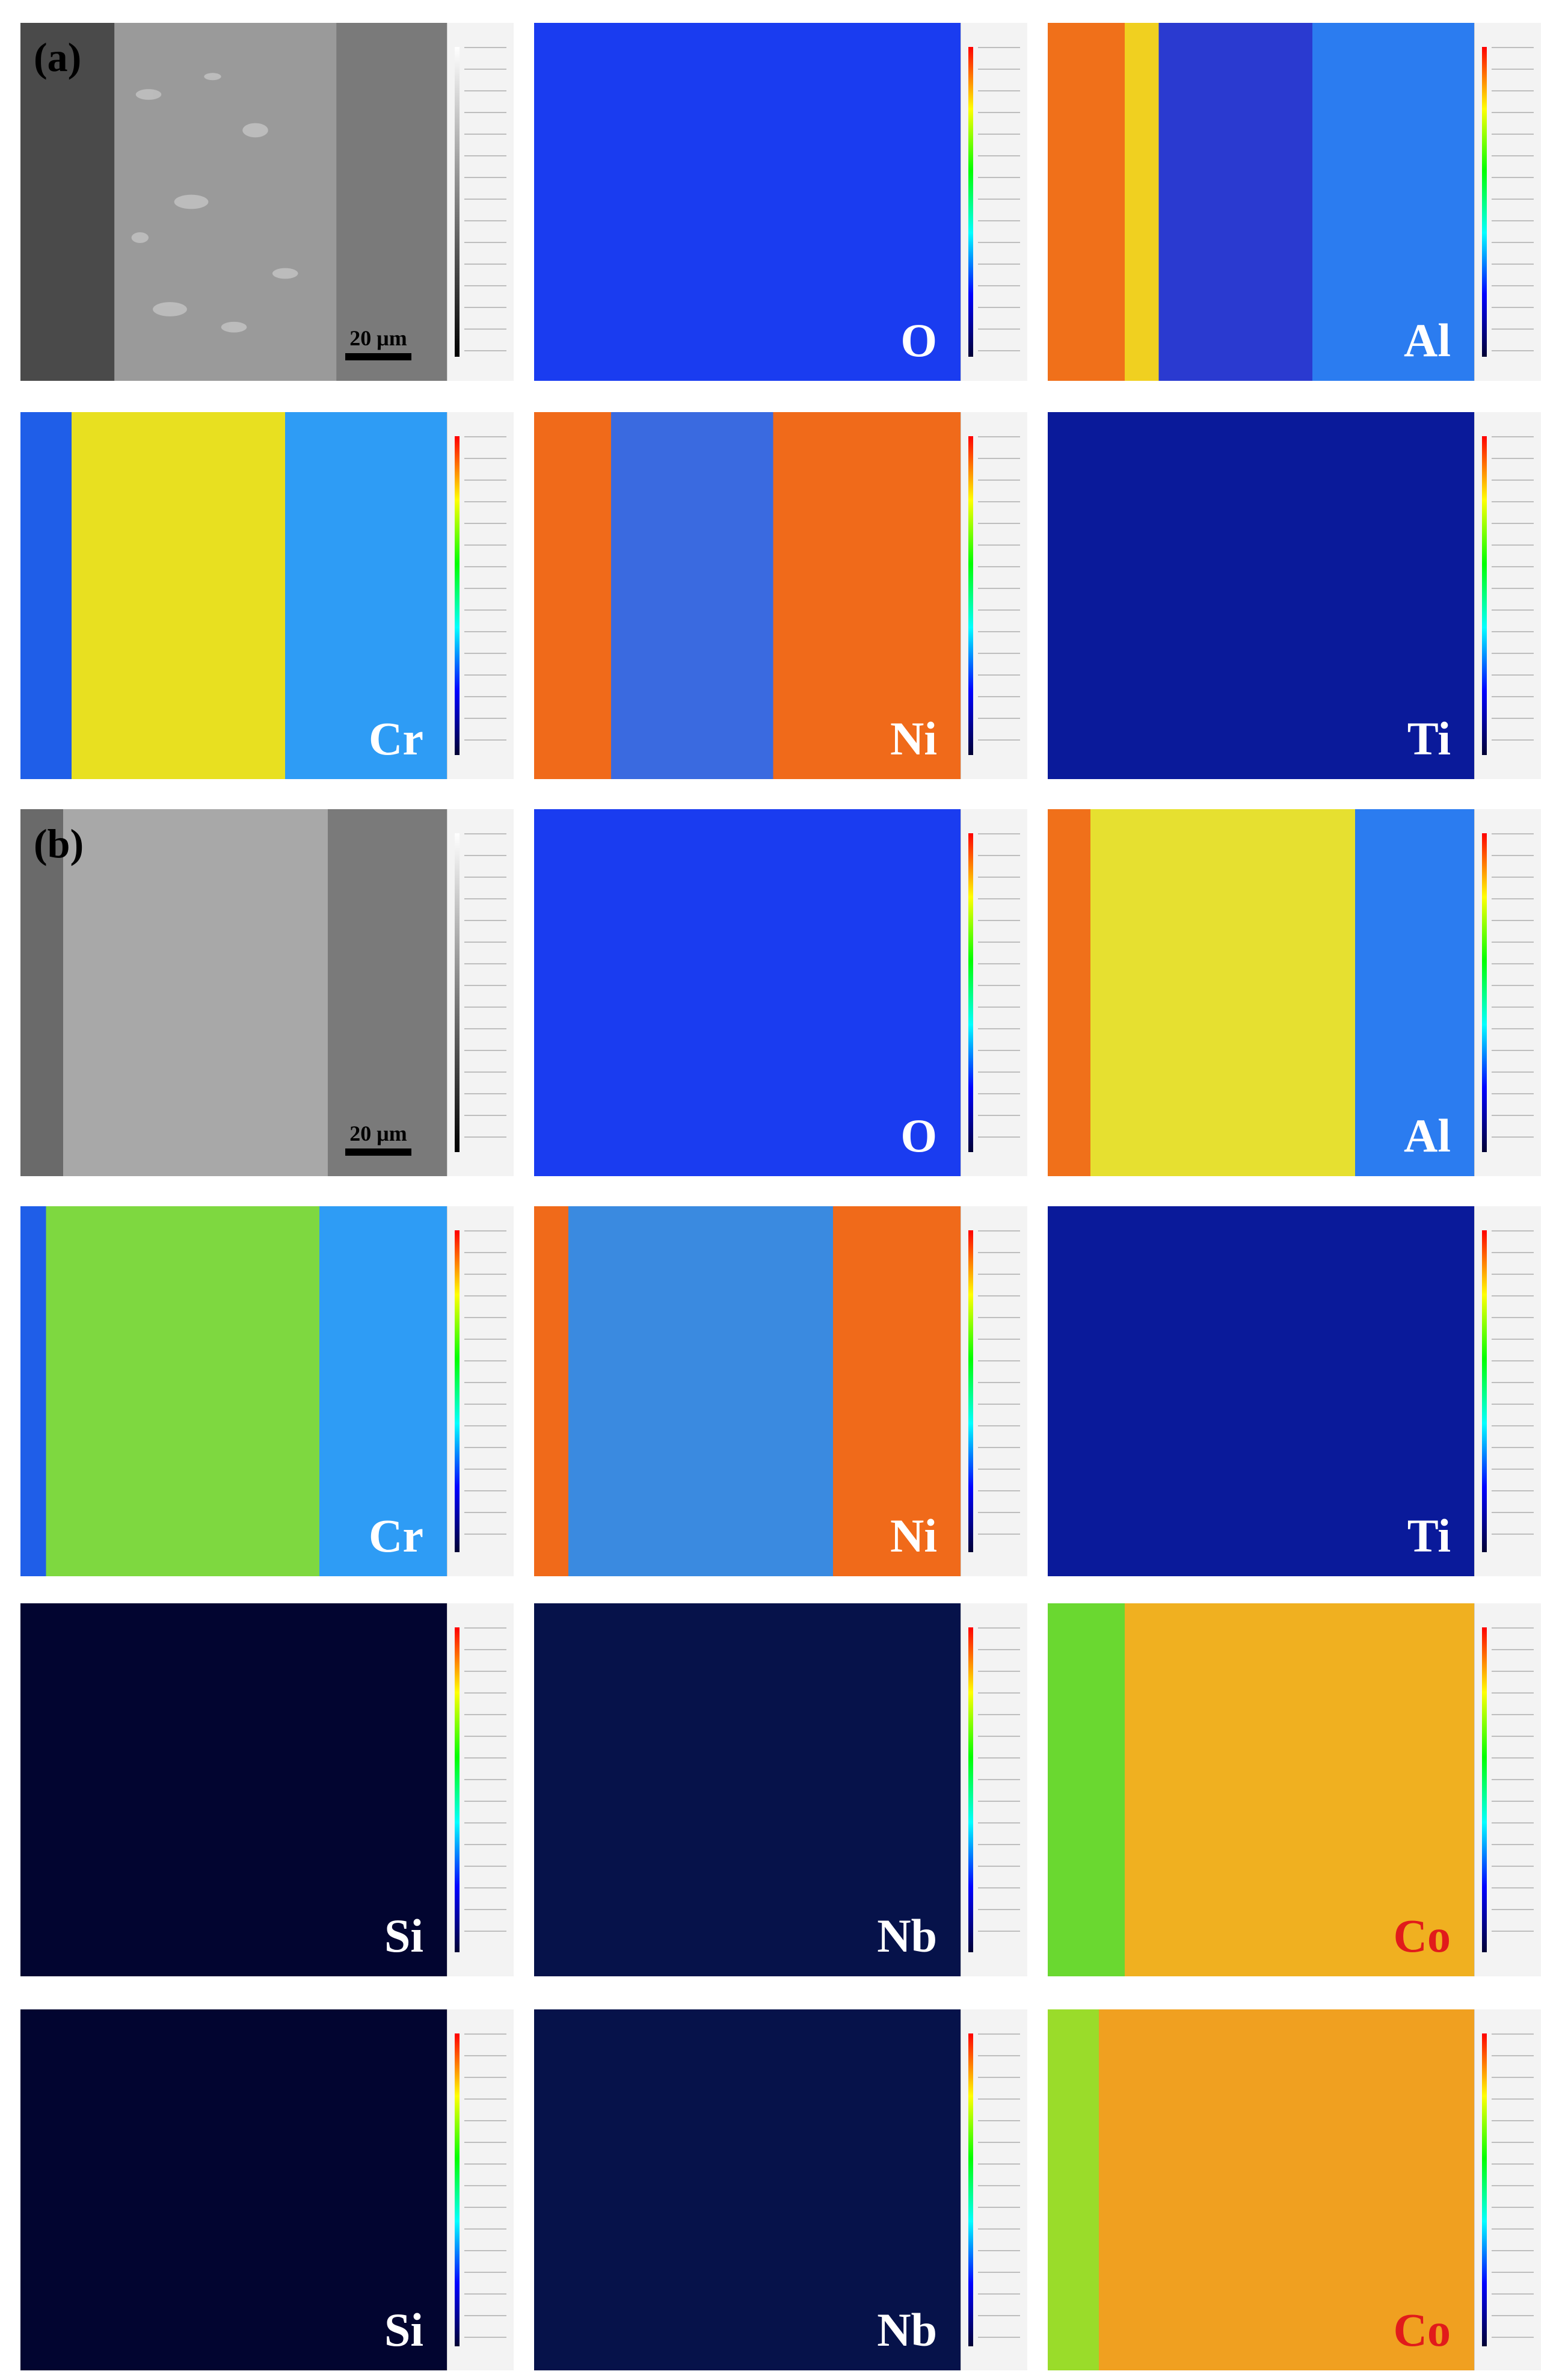  I want to click on panel-a-si: Si, so click(267, 1789).